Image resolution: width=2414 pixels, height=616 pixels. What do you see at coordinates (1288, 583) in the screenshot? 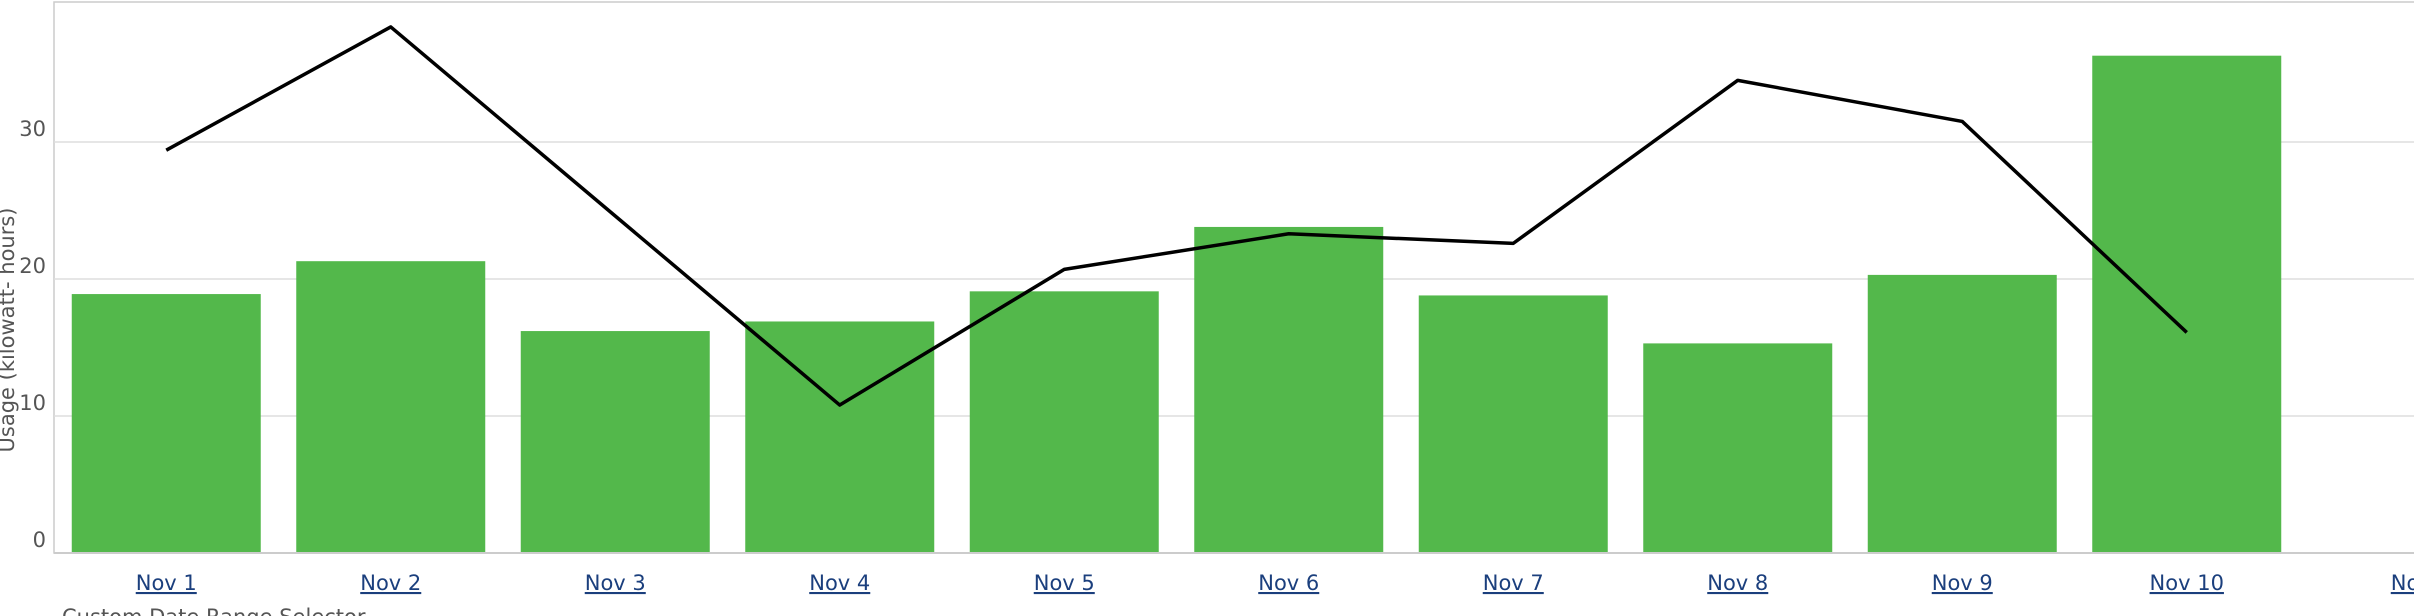
I see `x-tick-label: Nov 6` at bounding box center [1288, 583].